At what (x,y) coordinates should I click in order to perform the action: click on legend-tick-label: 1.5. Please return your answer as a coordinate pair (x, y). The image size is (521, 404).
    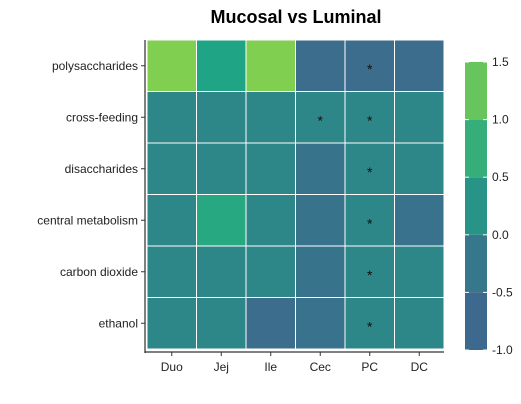
    Looking at the image, I should click on (500, 62).